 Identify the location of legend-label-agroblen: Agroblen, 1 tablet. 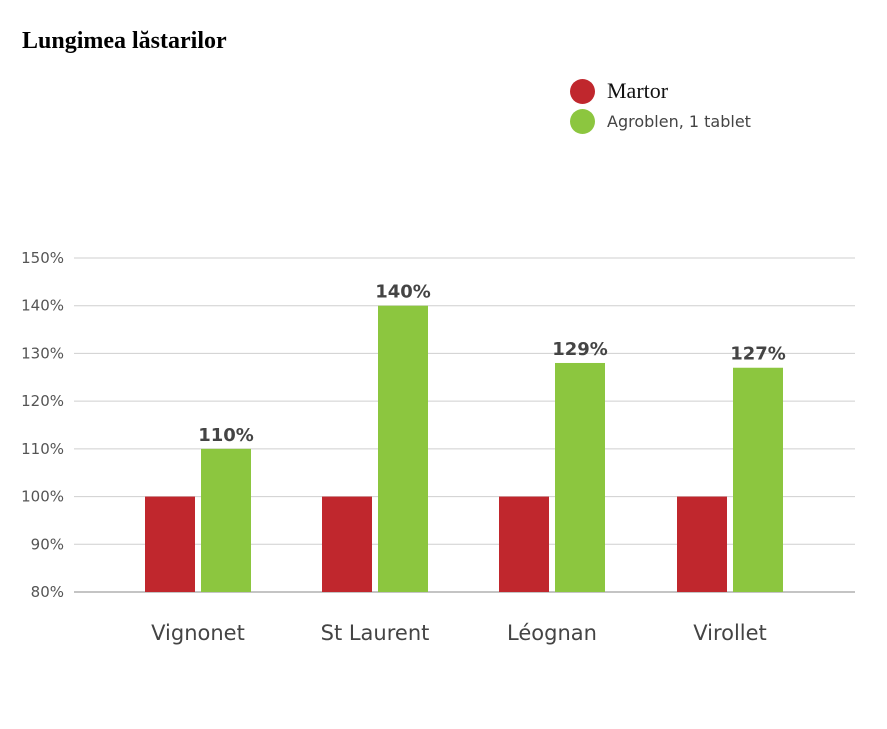
(679, 121).